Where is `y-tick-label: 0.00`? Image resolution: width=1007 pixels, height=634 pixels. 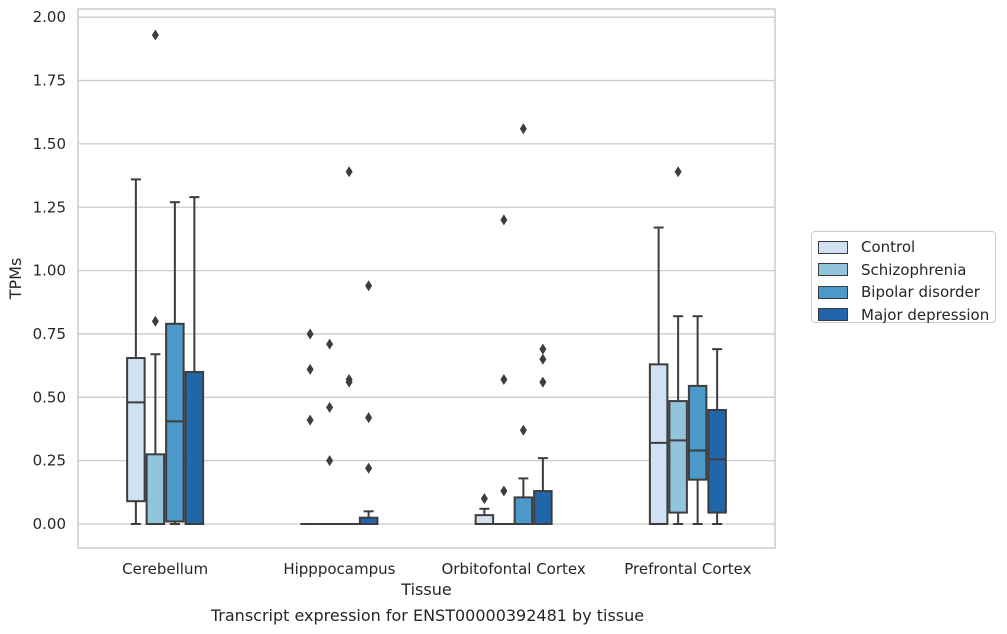
y-tick-label: 0.00 is located at coordinates (49, 524).